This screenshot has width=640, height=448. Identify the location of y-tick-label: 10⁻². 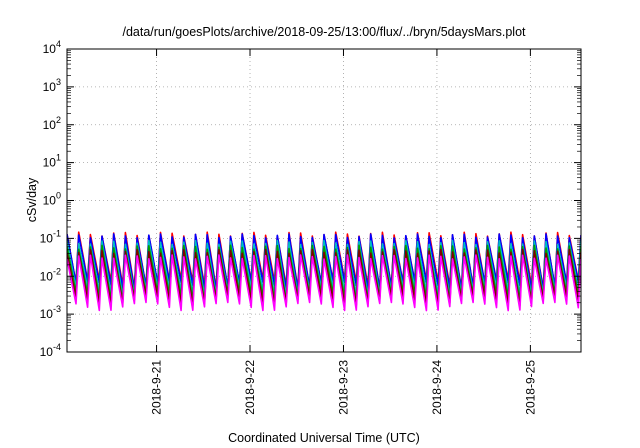
(50, 274).